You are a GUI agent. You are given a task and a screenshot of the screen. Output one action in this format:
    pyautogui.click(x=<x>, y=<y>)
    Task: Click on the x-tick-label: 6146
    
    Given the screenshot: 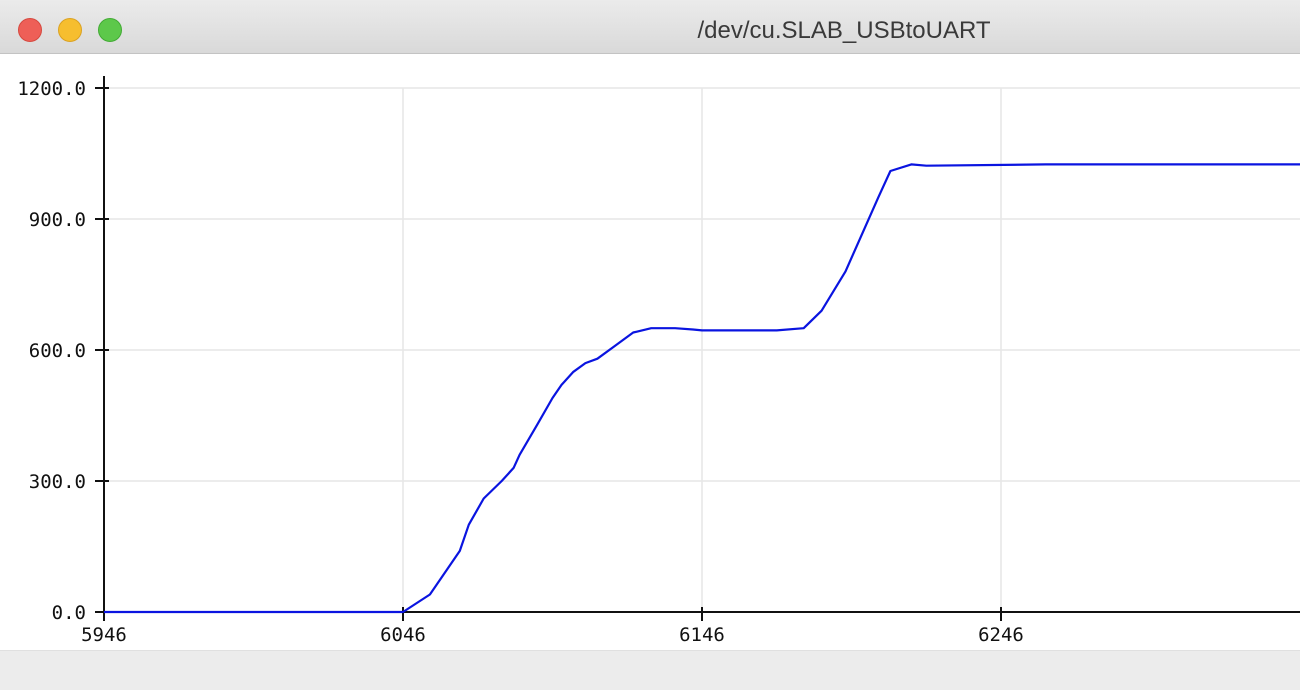 What is the action you would take?
    pyautogui.click(x=702, y=635)
    